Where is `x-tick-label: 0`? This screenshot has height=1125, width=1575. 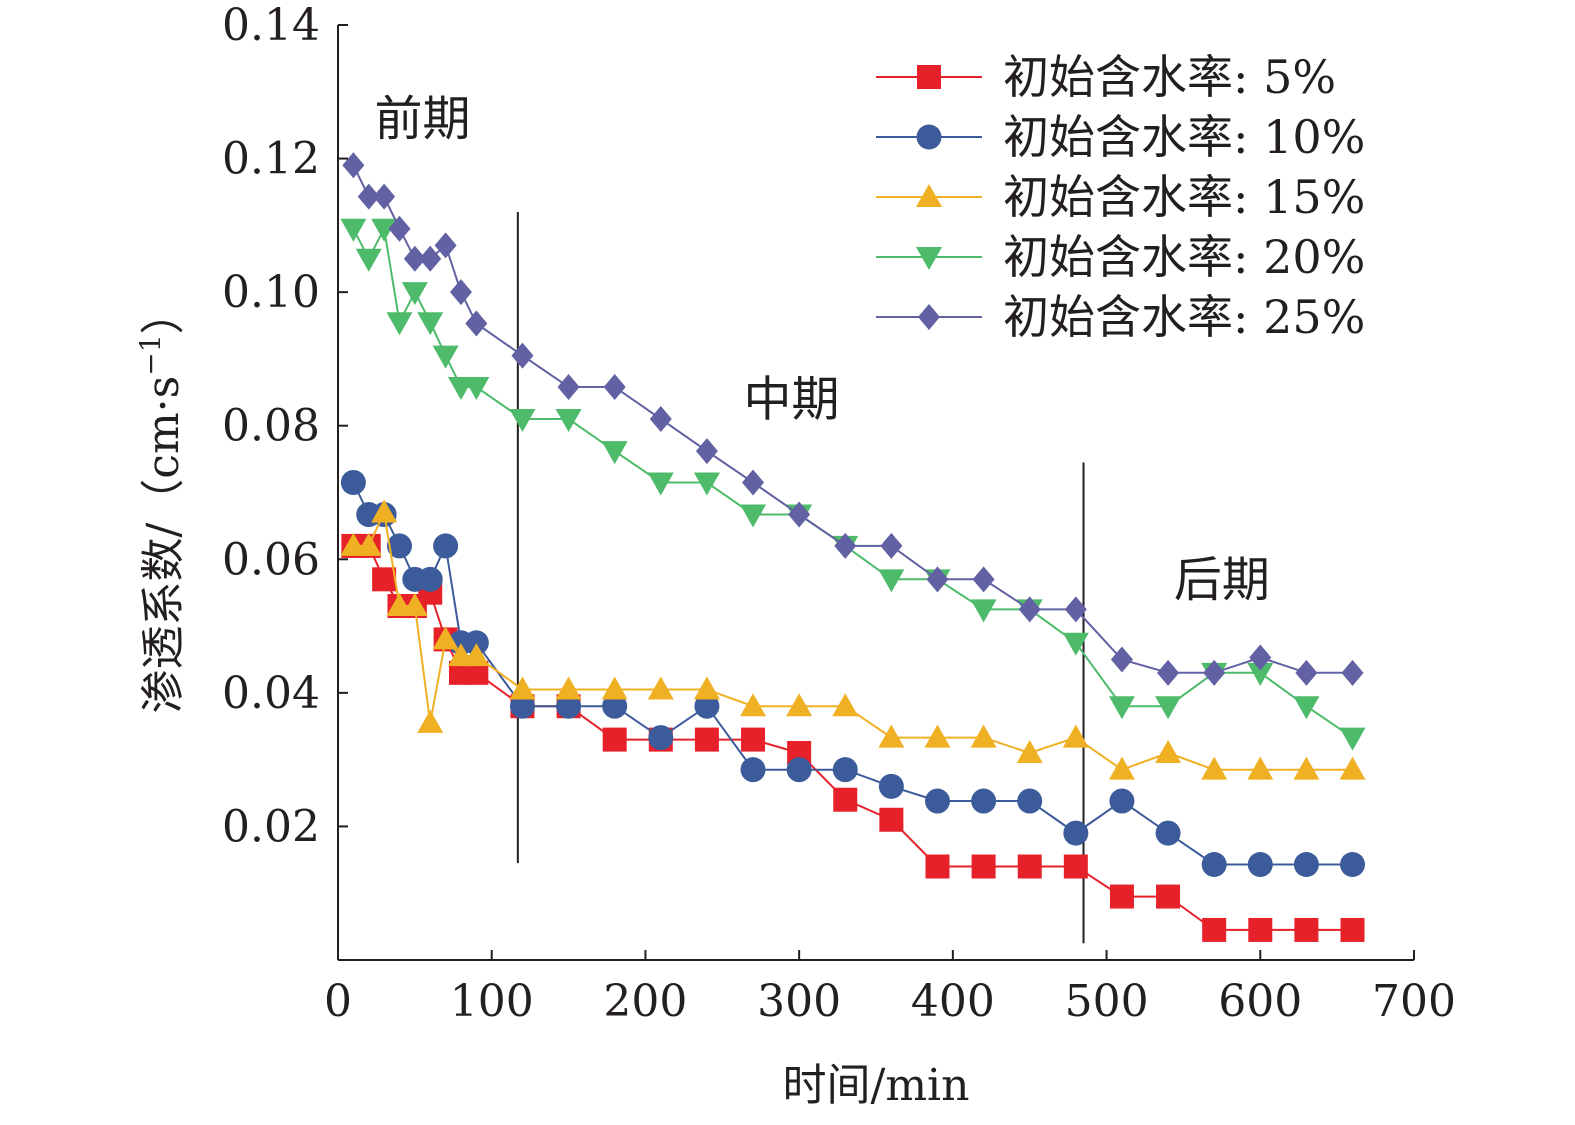
x-tick-label: 0 is located at coordinates (338, 1001).